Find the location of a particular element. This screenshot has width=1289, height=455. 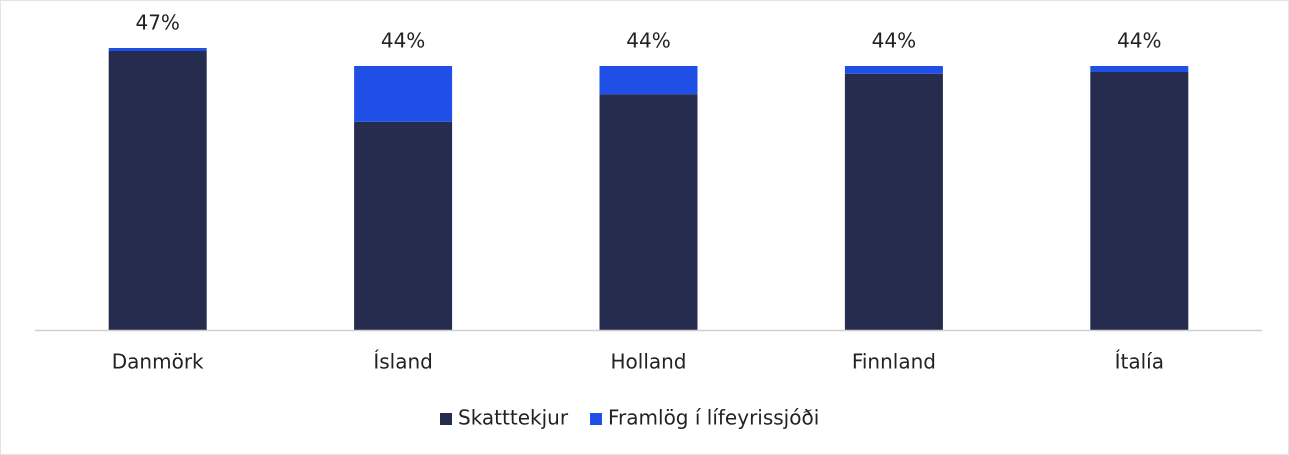

x-tick-label: Ísland is located at coordinates (403, 362).